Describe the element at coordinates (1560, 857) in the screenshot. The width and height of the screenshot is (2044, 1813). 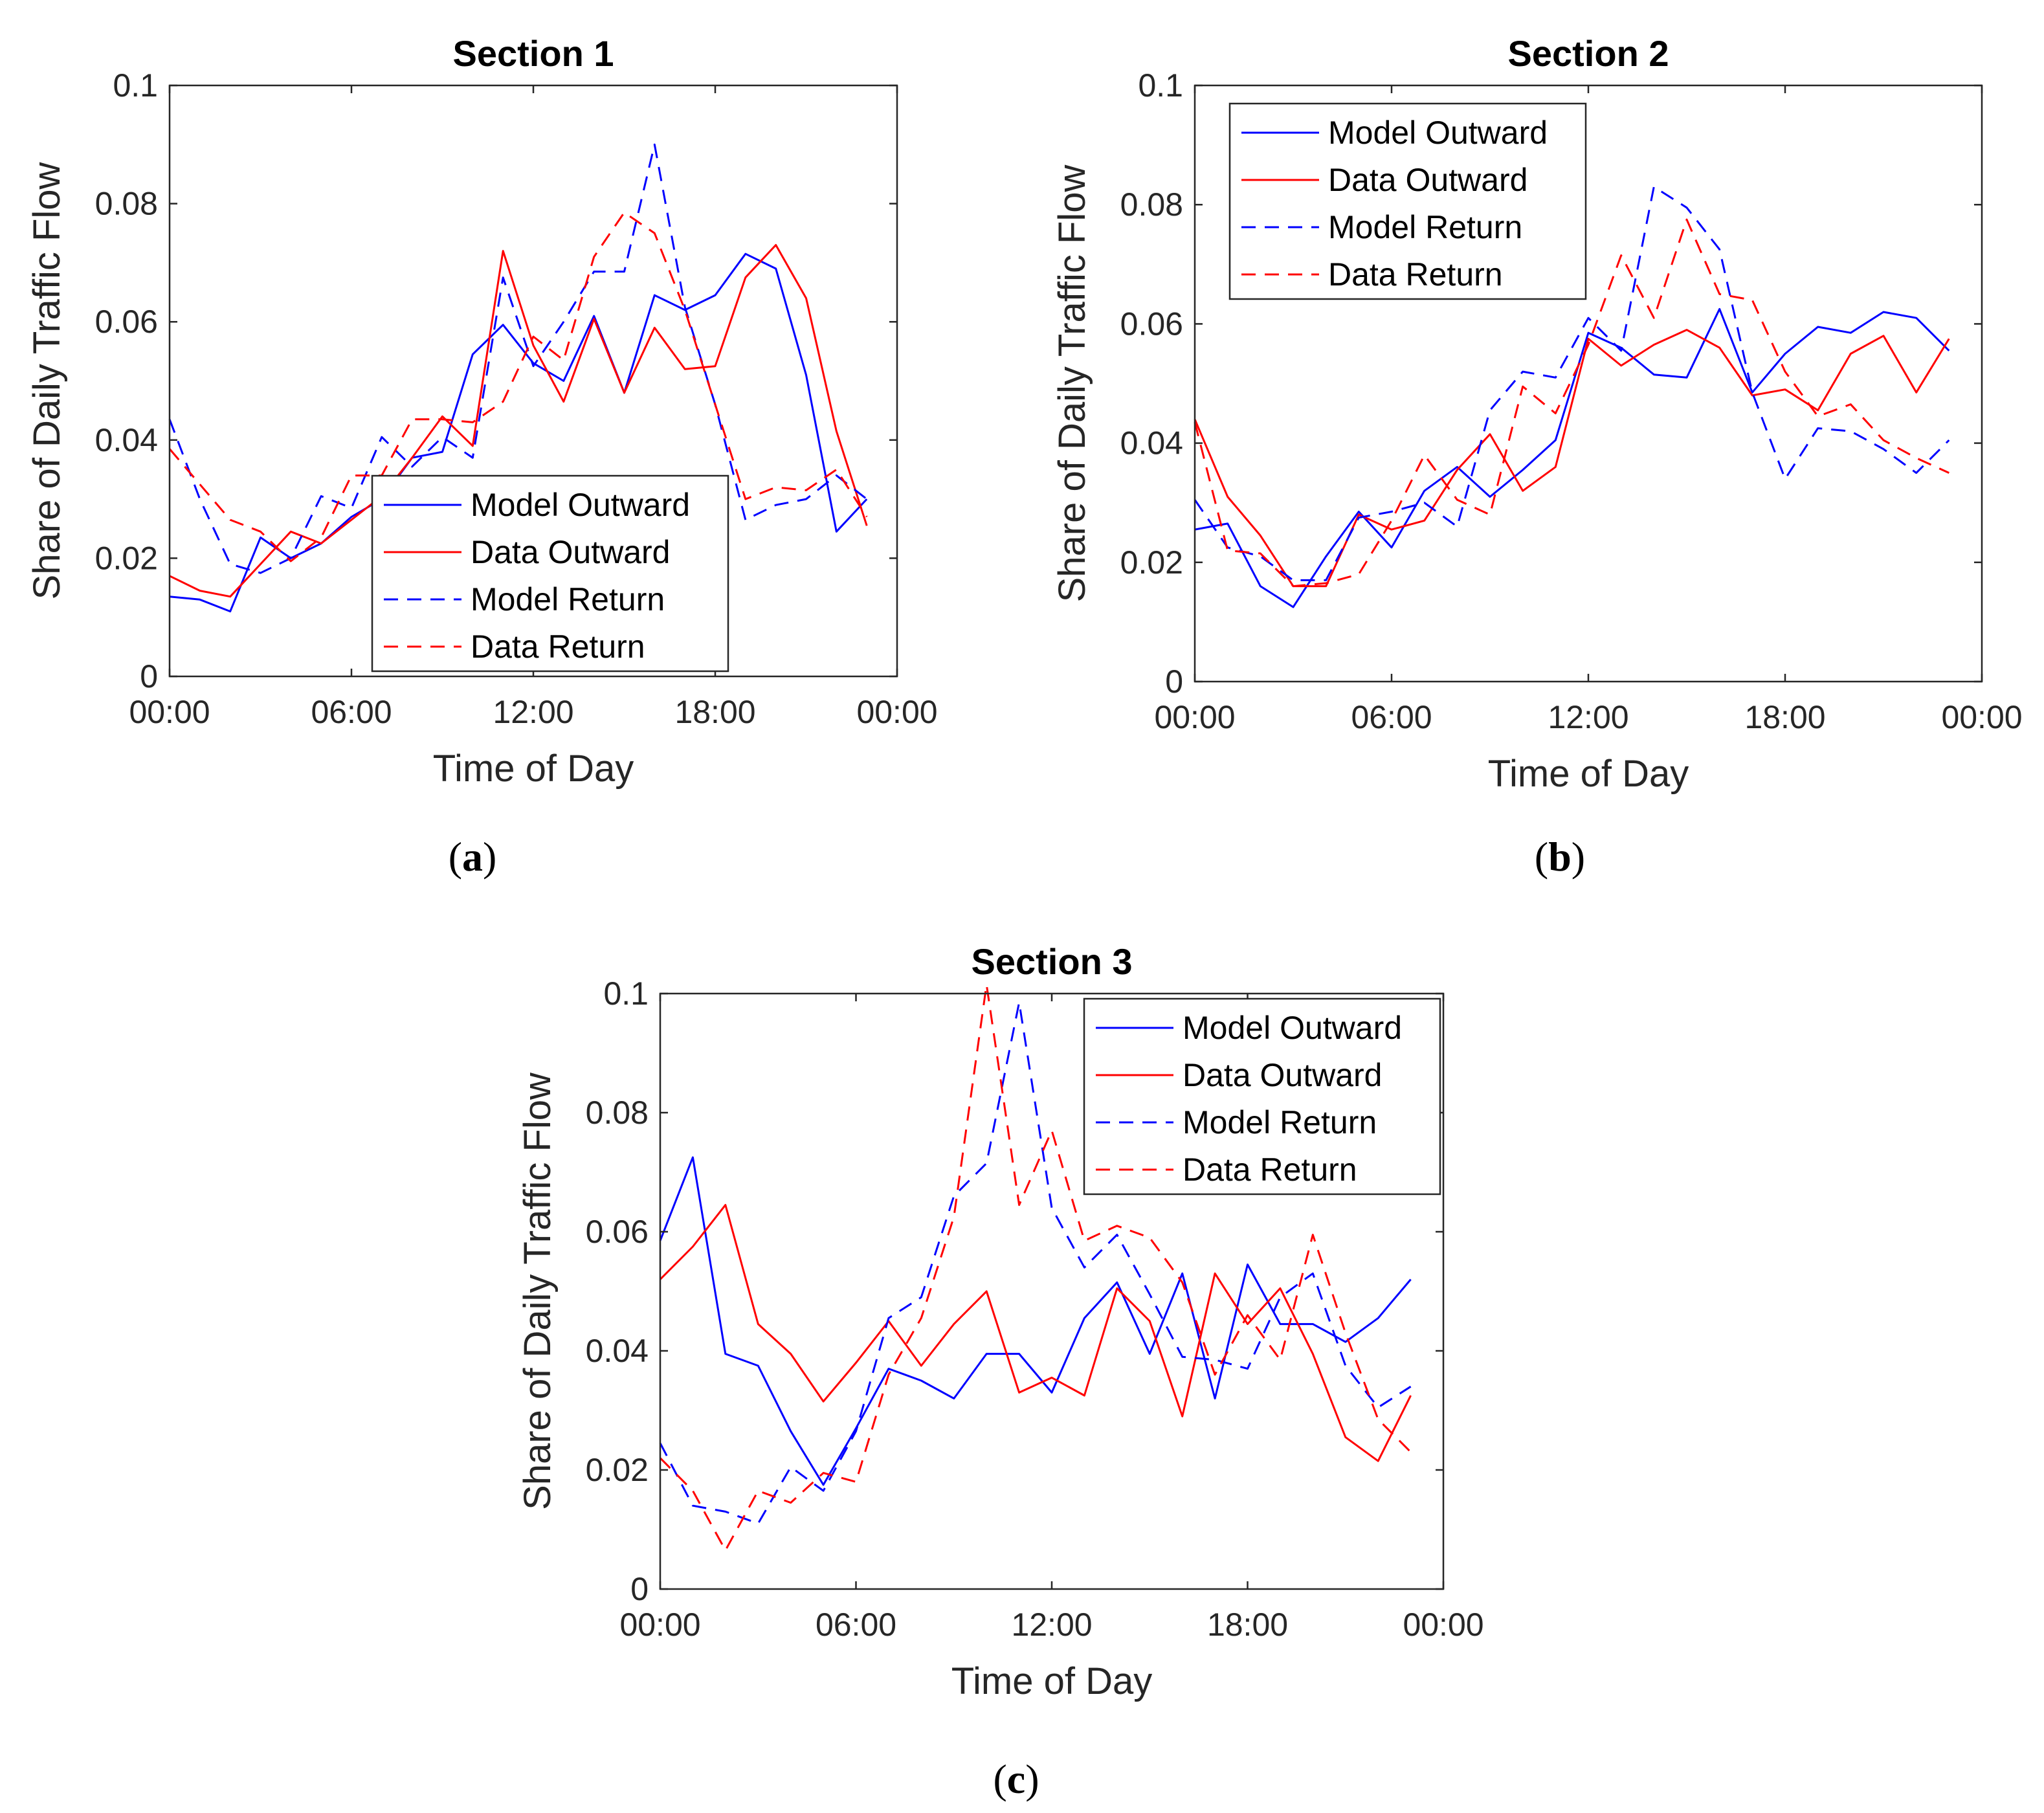
I see `panel-caption: (b)` at that location.